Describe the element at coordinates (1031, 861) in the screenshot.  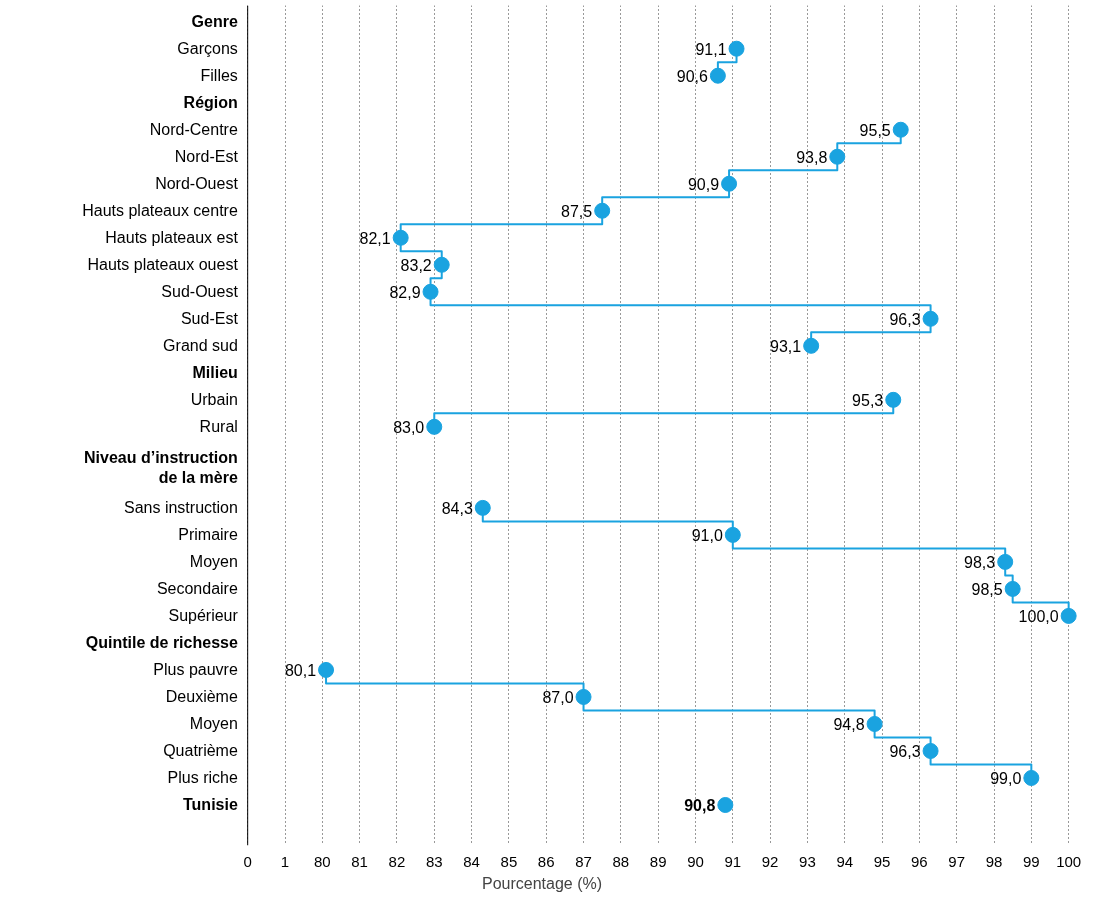
I see `x-tick-label: 99` at that location.